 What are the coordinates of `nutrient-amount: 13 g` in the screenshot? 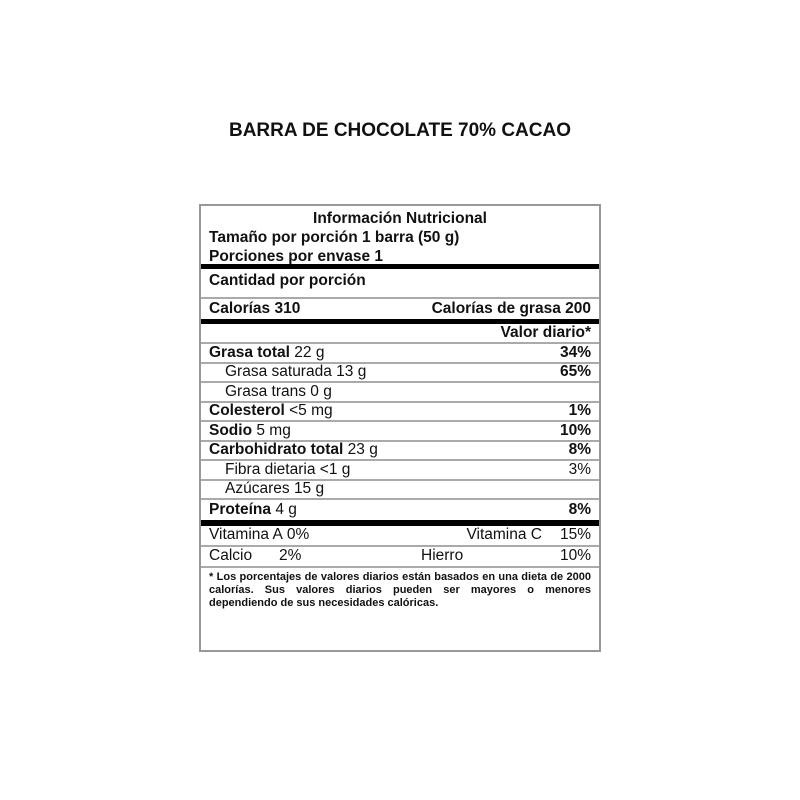 It's located at (351, 372).